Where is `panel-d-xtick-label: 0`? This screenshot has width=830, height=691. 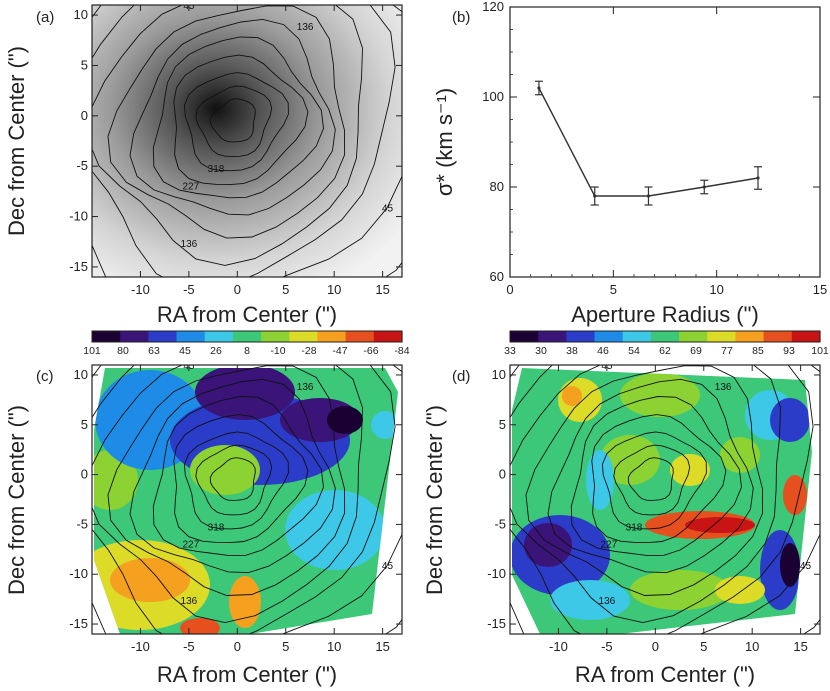
panel-d-xtick-label: 0 is located at coordinates (655, 646).